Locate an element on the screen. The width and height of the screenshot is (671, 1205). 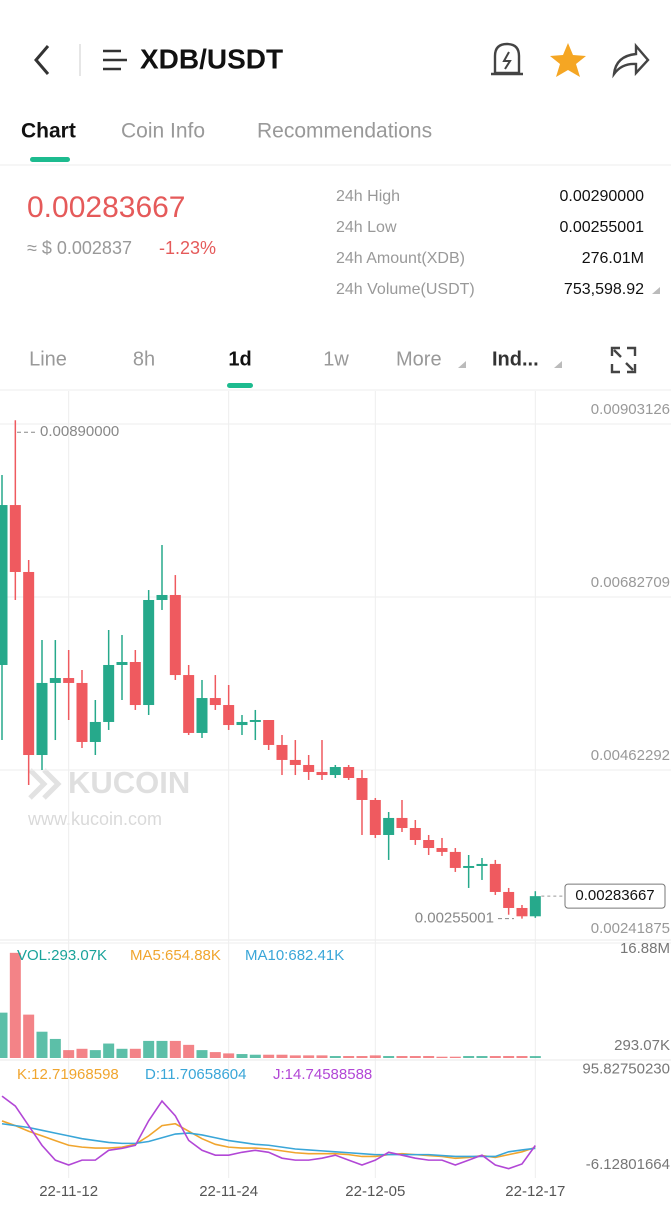
stat-value: 0.00290000 is located at coordinates (601, 196).